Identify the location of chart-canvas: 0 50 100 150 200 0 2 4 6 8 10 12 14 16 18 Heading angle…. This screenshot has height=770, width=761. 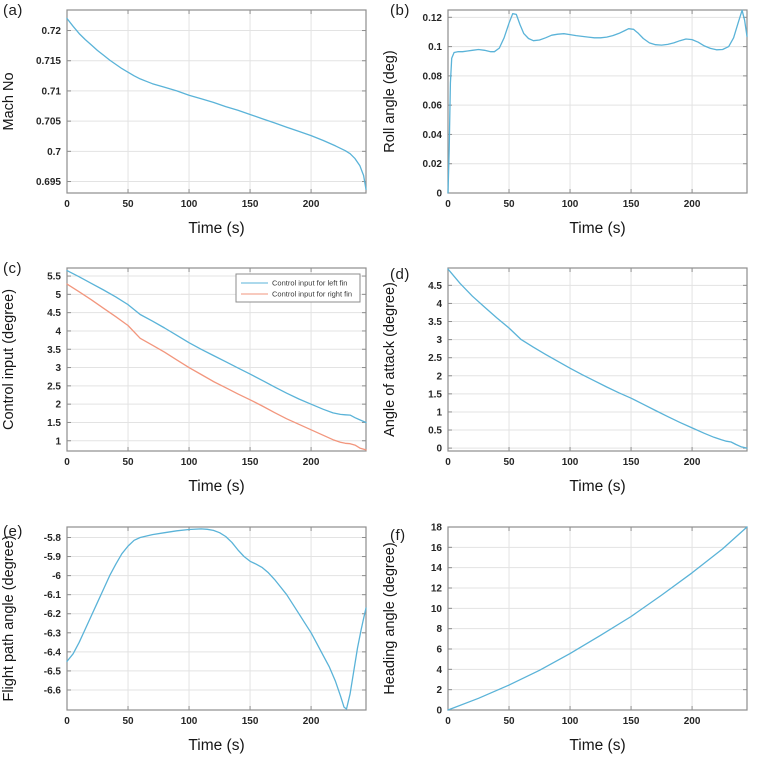
(565, 638).